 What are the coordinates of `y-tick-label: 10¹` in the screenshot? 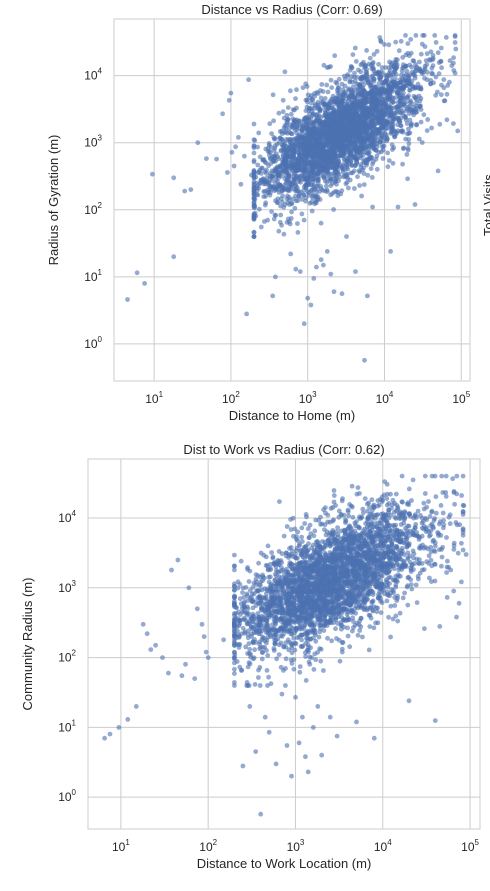 It's located at (93, 276).